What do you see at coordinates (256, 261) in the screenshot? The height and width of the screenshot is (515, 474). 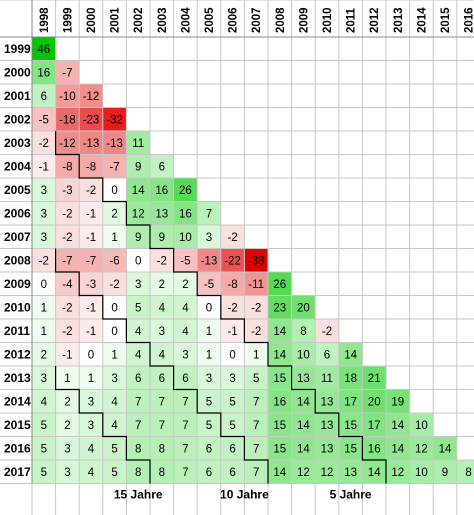 I see `cell-value: -38` at bounding box center [256, 261].